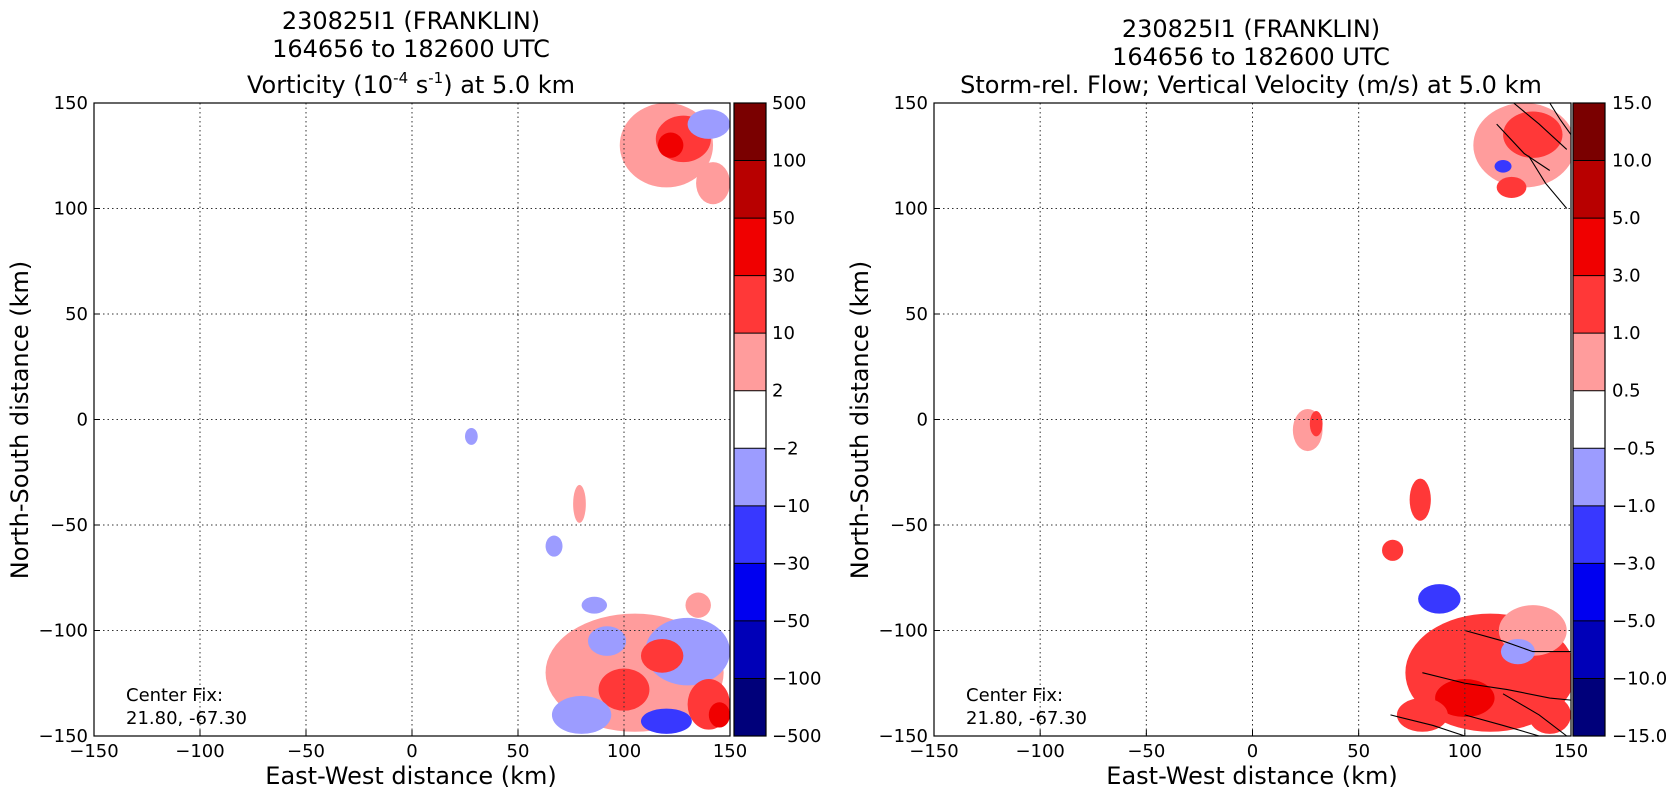 This screenshot has height=797, width=1677. Describe the element at coordinates (63, 736) in the screenshot. I see `left-y-tick-label: −150` at that location.